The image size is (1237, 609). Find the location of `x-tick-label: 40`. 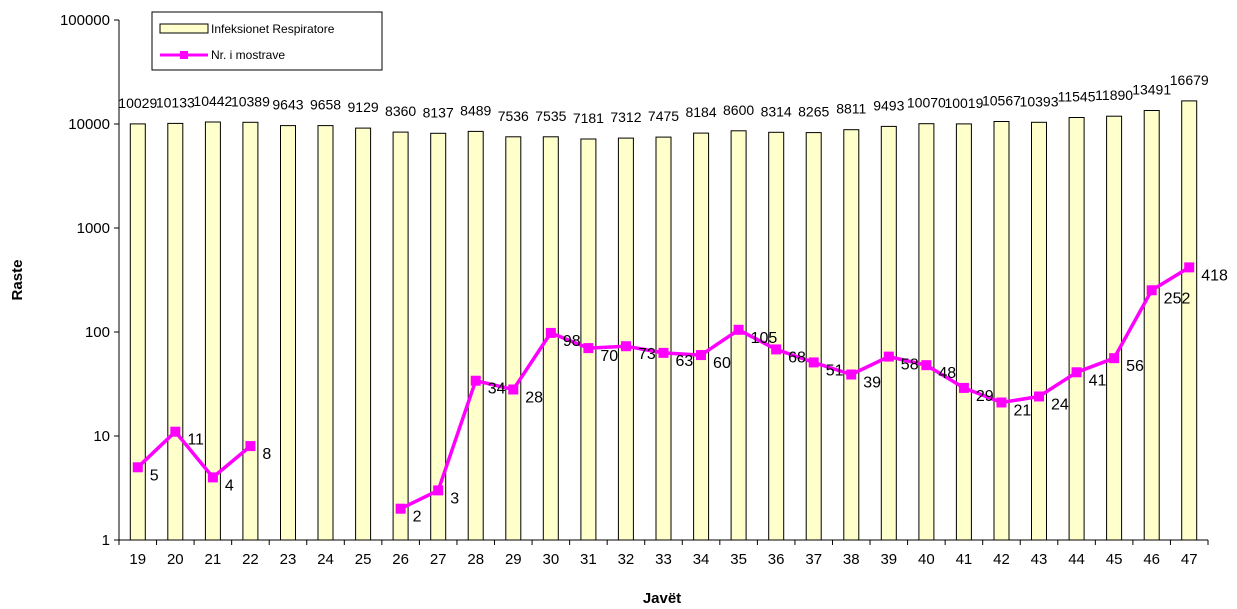

x-tick-label: 40 is located at coordinates (926, 559).